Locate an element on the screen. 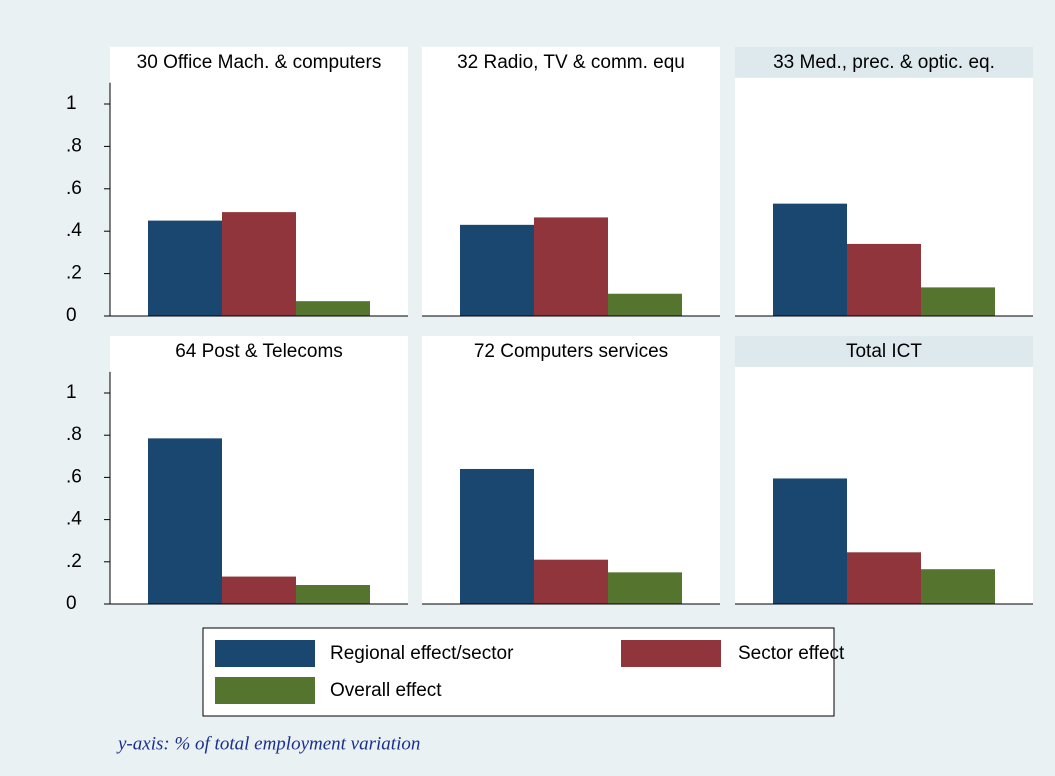 This screenshot has width=1055, height=776. panel-title: Total ICT is located at coordinates (884, 351).